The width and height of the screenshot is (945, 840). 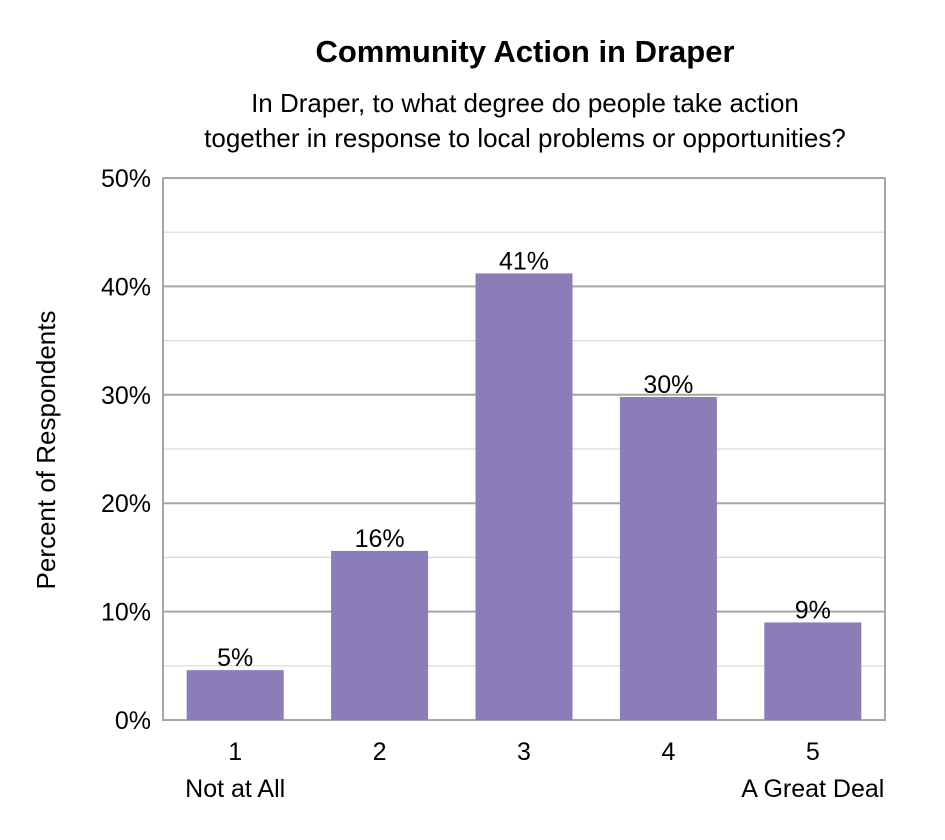 I want to click on data-label: 5%, so click(x=235, y=658).